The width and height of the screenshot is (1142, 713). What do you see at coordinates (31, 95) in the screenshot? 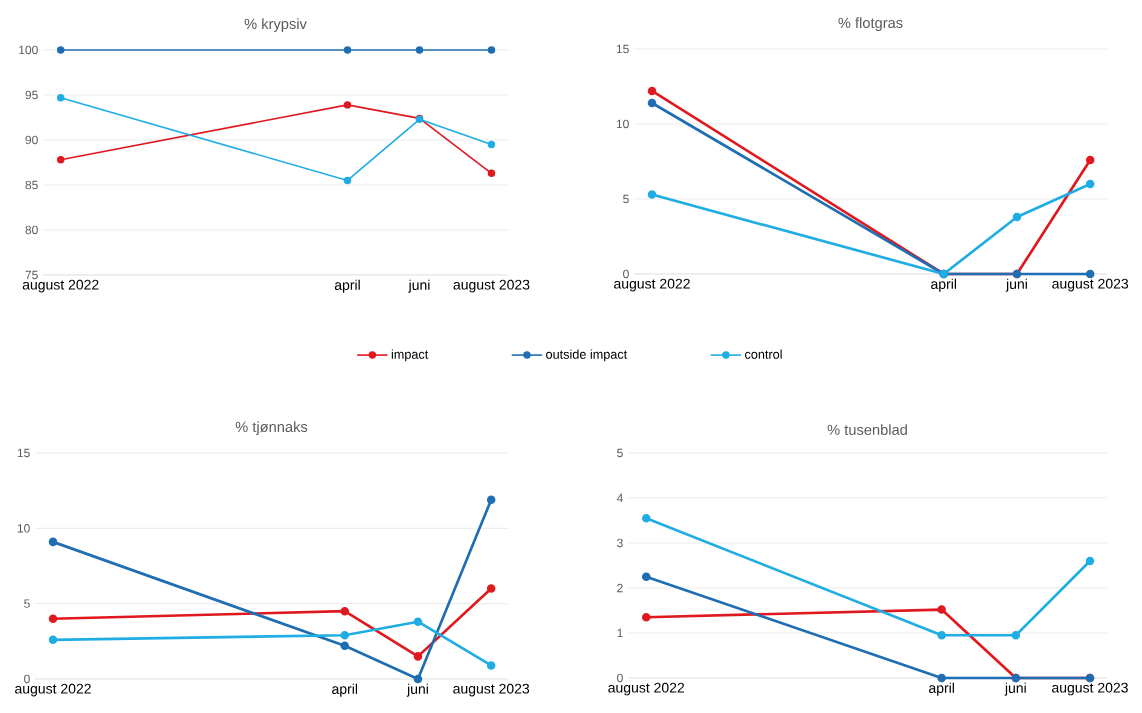
I see `y-tick-label: 95` at bounding box center [31, 95].